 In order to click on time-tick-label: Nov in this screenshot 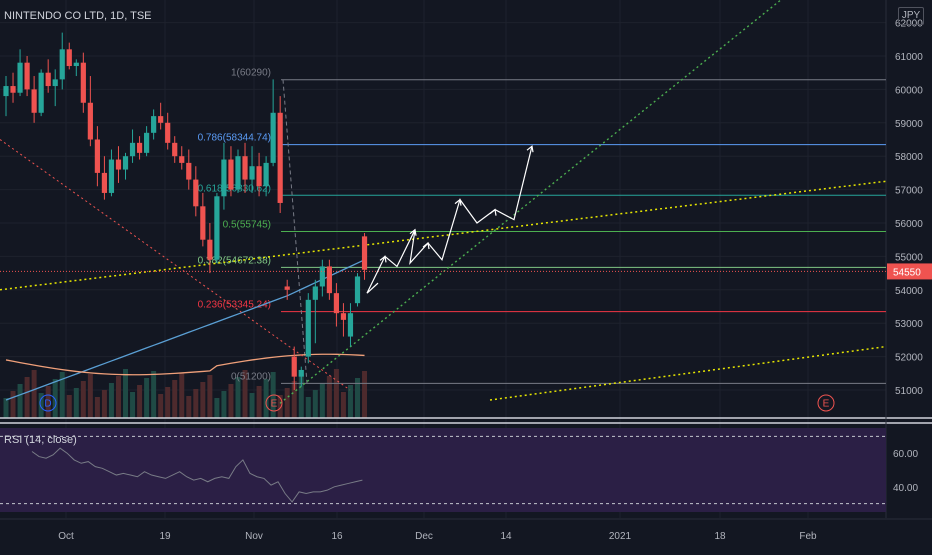, I will do `click(254, 536)`.